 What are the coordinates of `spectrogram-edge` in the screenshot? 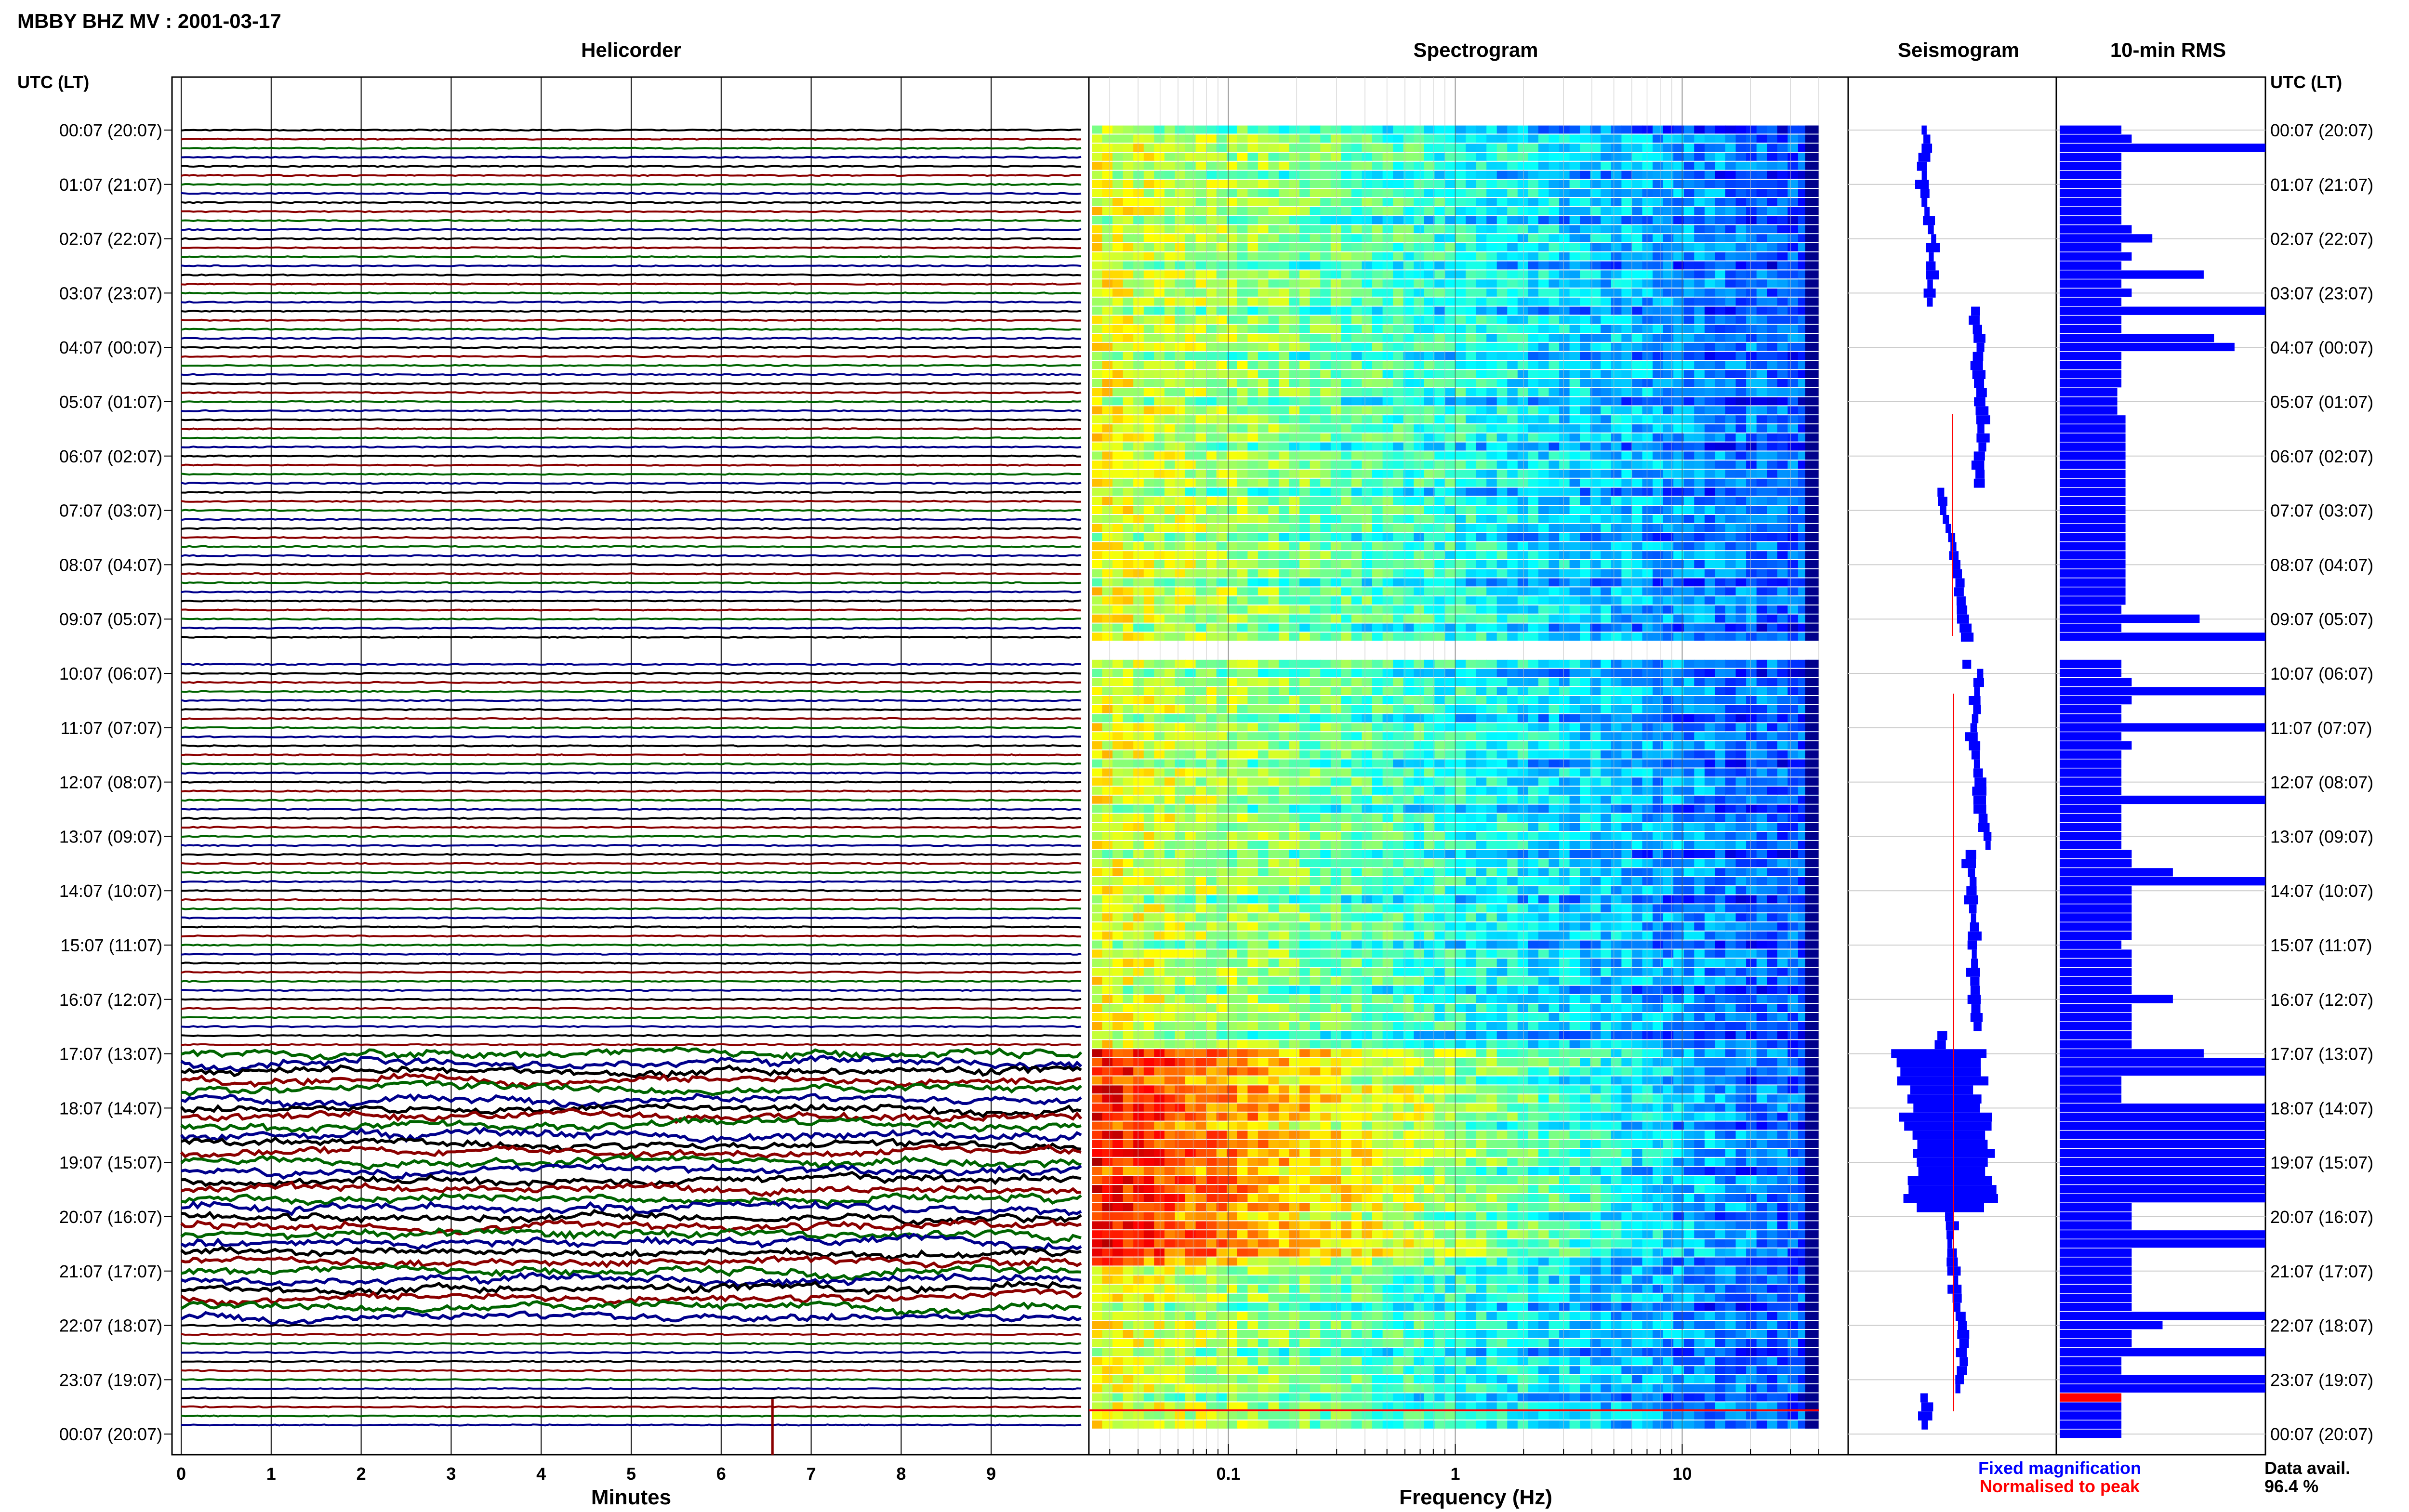 It's located at (1812, 510).